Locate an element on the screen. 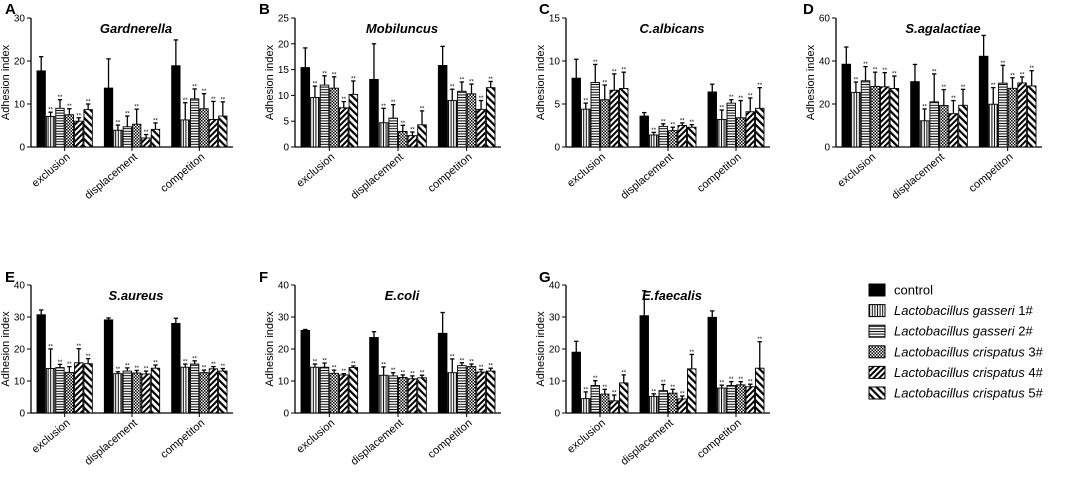  legend-label: Lactobacillus gasseri 1# is located at coordinates (964, 310).